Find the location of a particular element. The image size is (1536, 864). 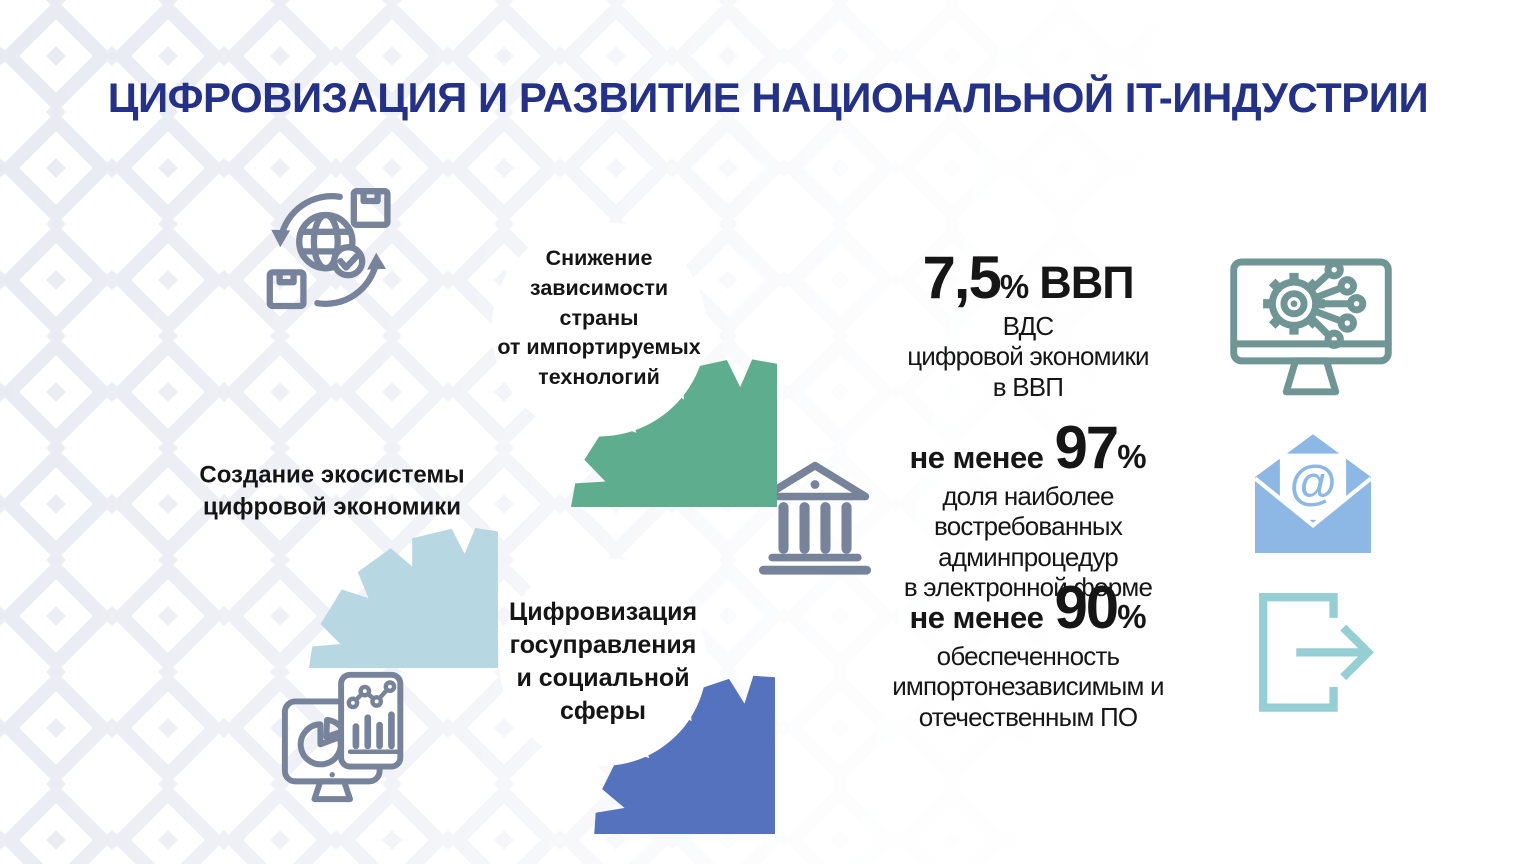

stat-gdp-share: 7,5% ВВП ВДС цифровой экономики в ВВП is located at coordinates (1028, 325).